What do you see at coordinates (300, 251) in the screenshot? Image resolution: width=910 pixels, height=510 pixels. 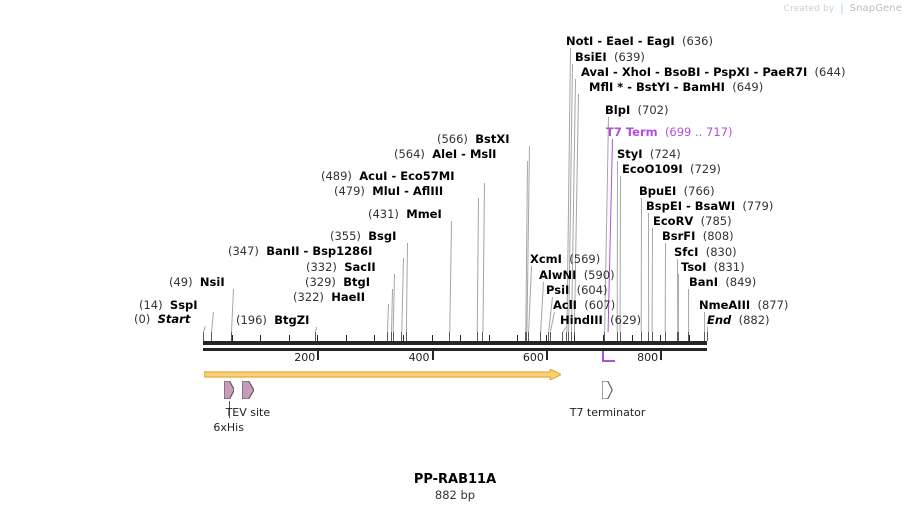 I see `enzyme-label-banii: (347) BanII - Bsp1286I` at bounding box center [300, 251].